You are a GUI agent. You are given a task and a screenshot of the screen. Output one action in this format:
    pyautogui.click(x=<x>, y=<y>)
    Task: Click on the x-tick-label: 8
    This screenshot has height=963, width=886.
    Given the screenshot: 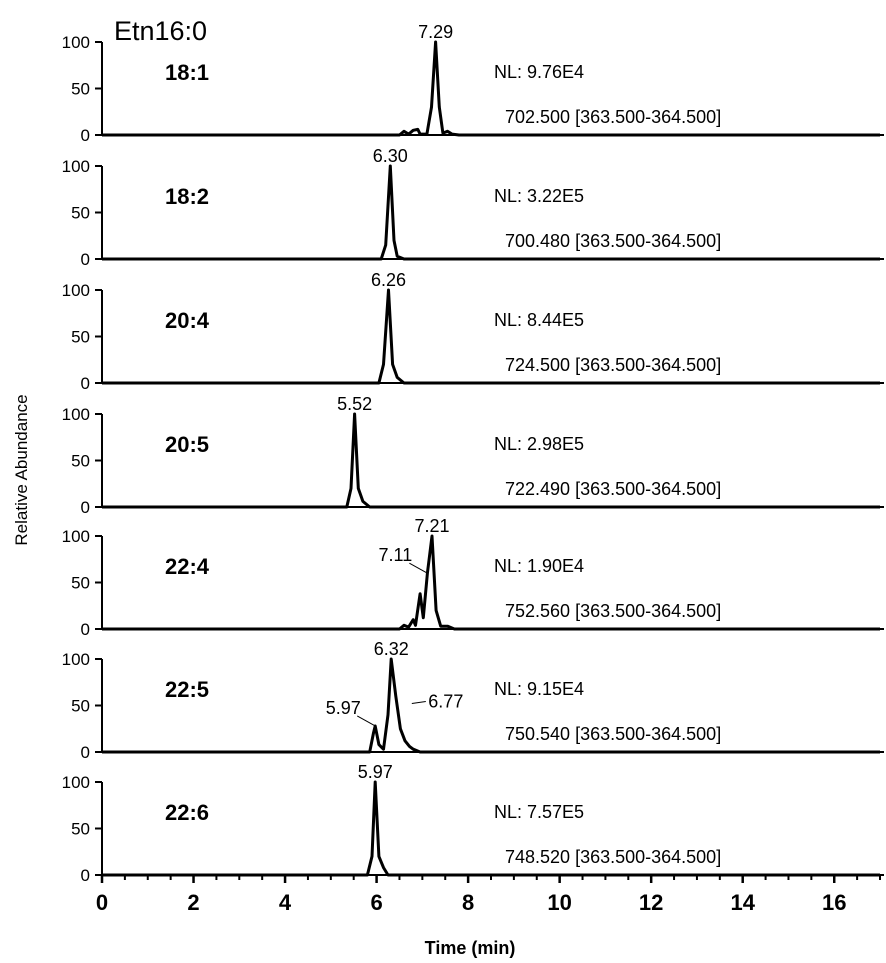 What is the action you would take?
    pyautogui.click(x=468, y=902)
    